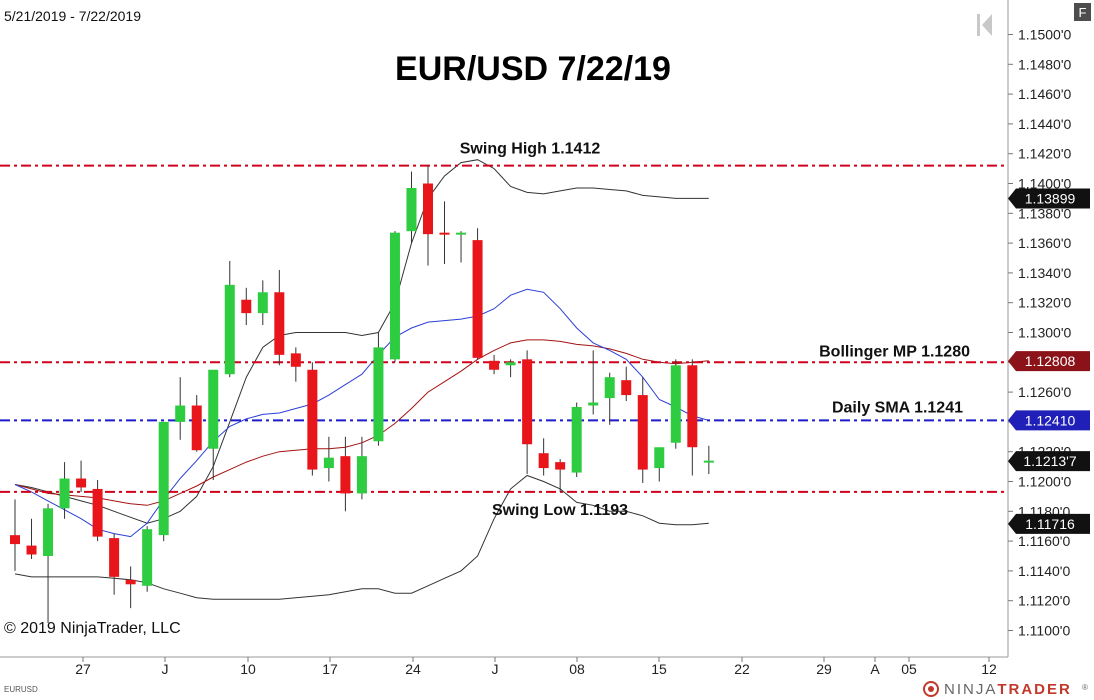 The width and height of the screenshot is (1094, 700). What do you see at coordinates (1034, 689) in the screenshot?
I see `brand-trader: TRADER` at bounding box center [1034, 689].